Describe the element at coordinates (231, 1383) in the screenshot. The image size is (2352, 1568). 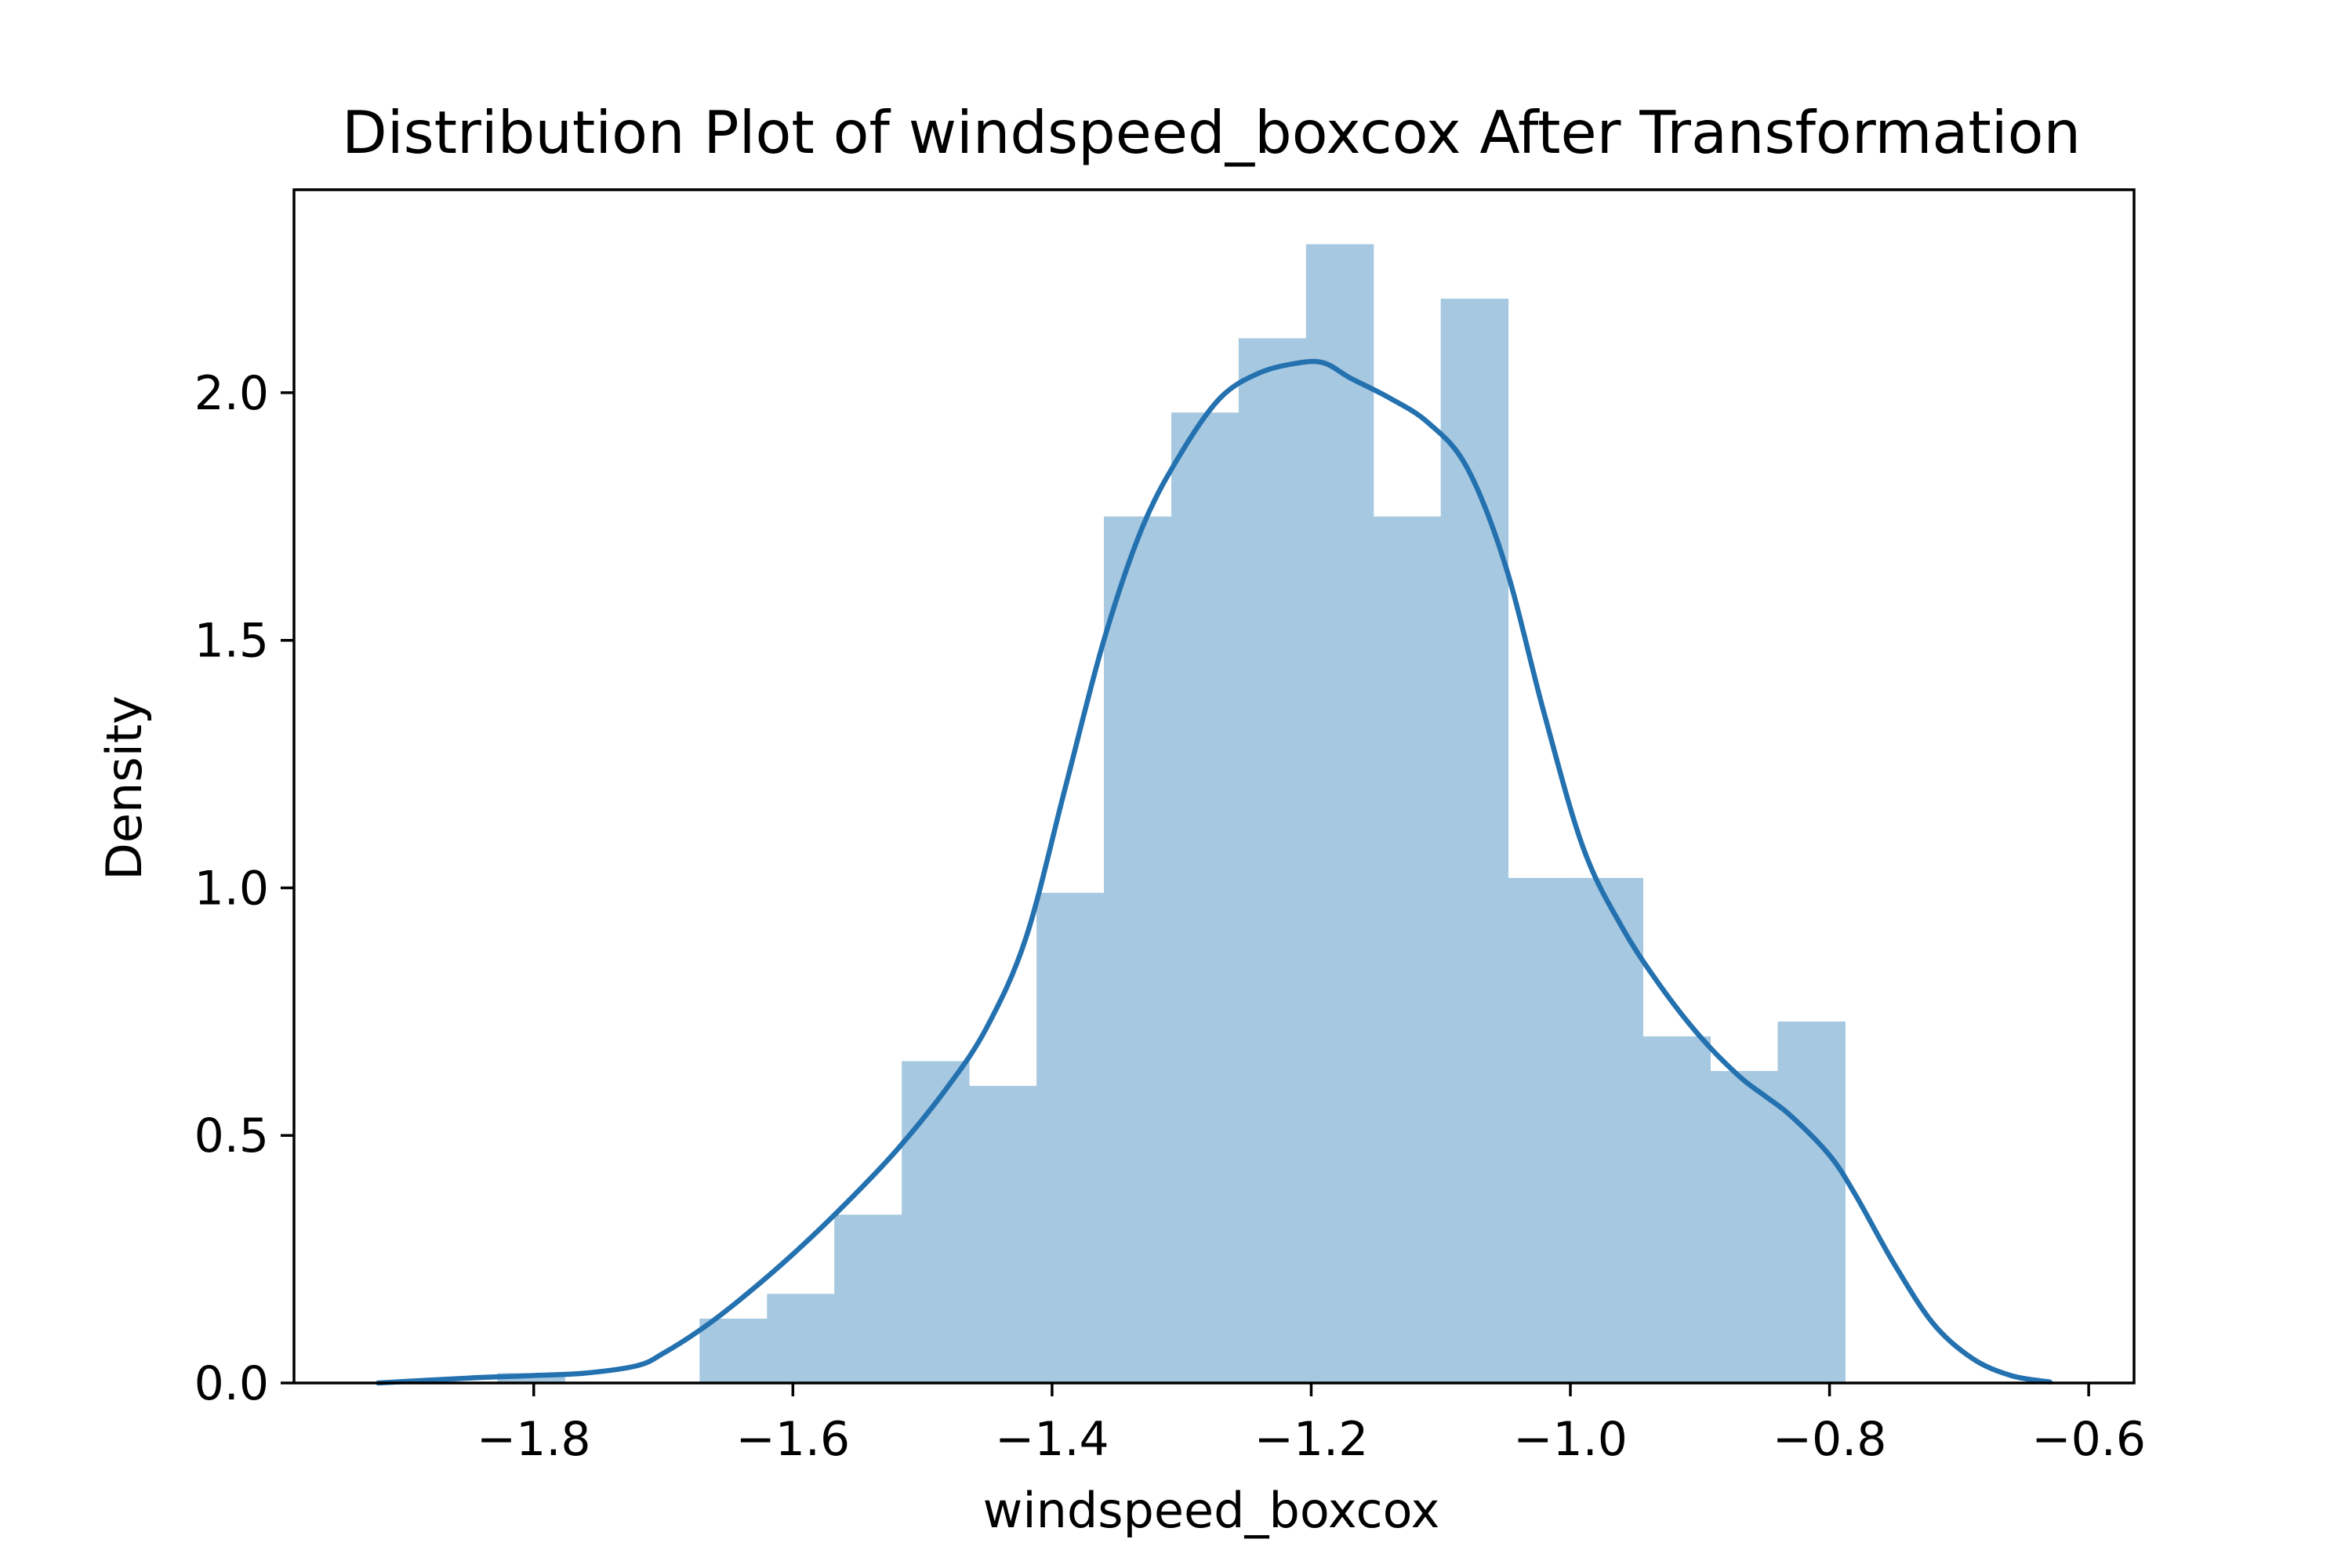
I see `y-tick-label: 0.0` at that location.